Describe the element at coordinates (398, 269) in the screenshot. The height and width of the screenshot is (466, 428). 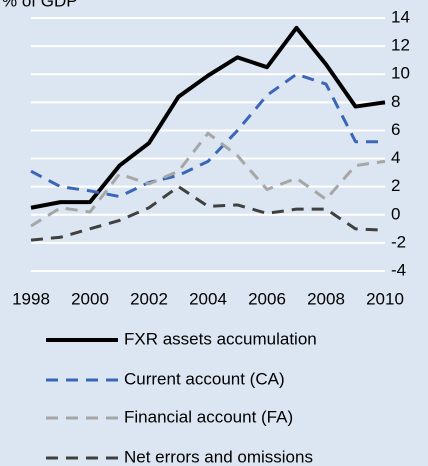
I see `y-tick-label: -4` at that location.